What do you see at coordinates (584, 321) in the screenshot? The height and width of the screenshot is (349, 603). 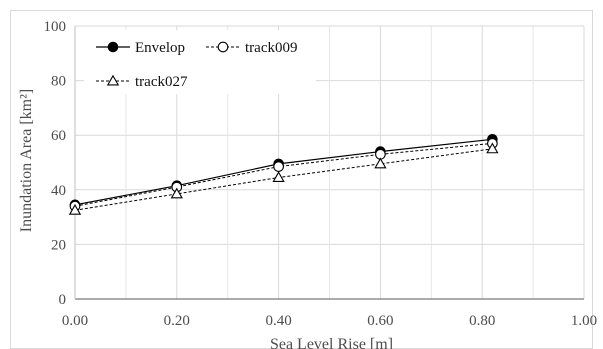 I see `x-tick-label: 1.00` at bounding box center [584, 321].